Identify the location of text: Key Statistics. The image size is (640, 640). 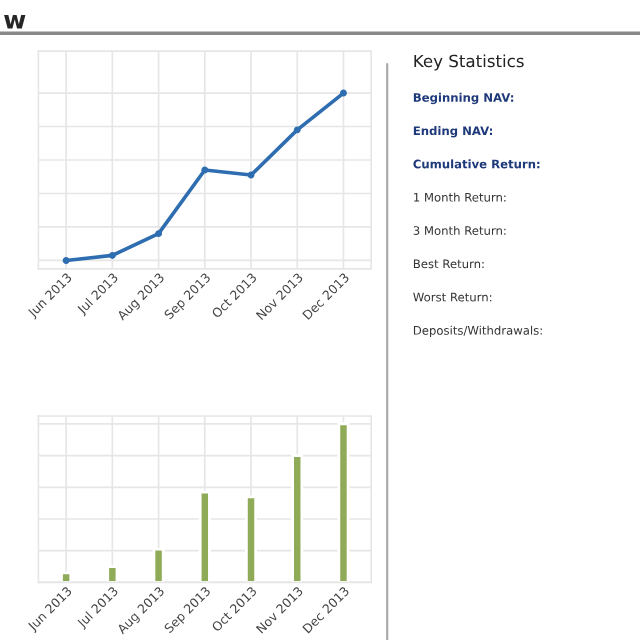
(469, 62).